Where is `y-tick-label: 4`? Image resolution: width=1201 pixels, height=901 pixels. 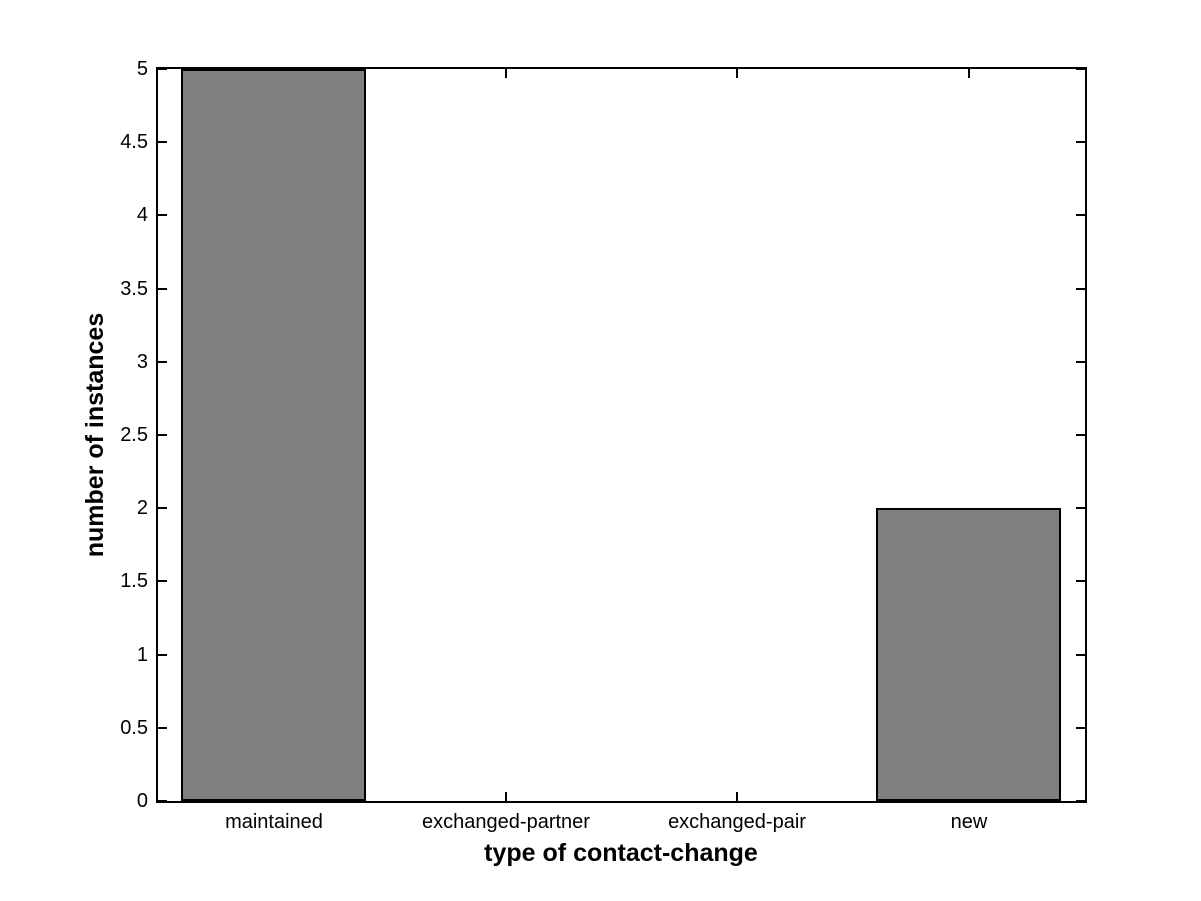
y-tick-label: 4 is located at coordinates (142, 215).